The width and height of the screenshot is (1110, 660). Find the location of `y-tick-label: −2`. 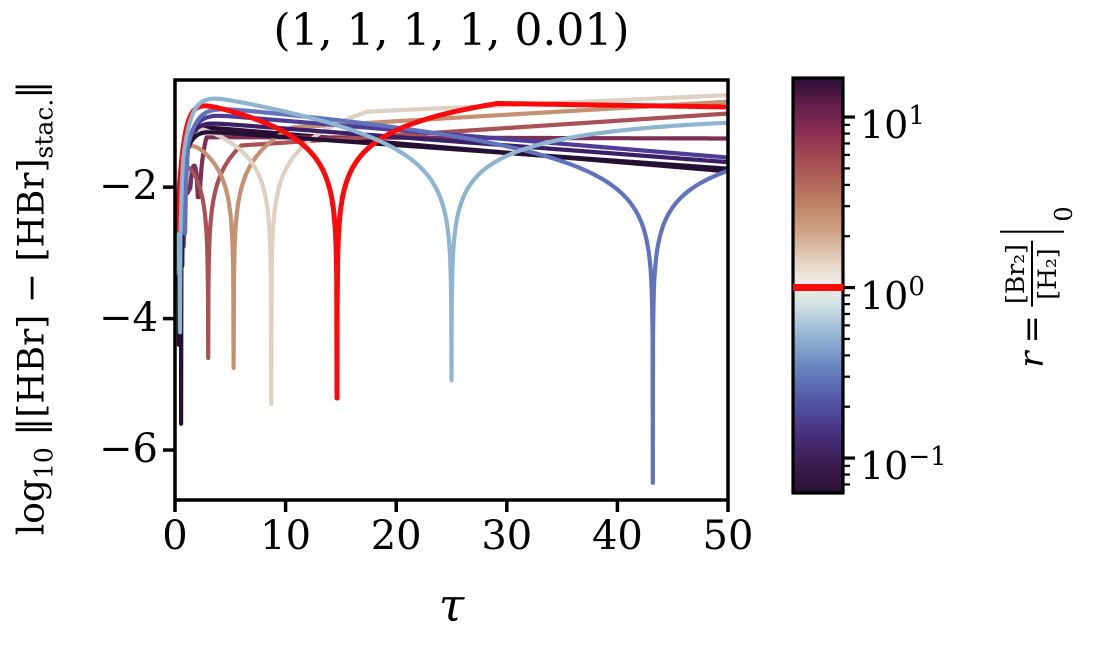

y-tick-label: −2 is located at coordinates (128, 186).